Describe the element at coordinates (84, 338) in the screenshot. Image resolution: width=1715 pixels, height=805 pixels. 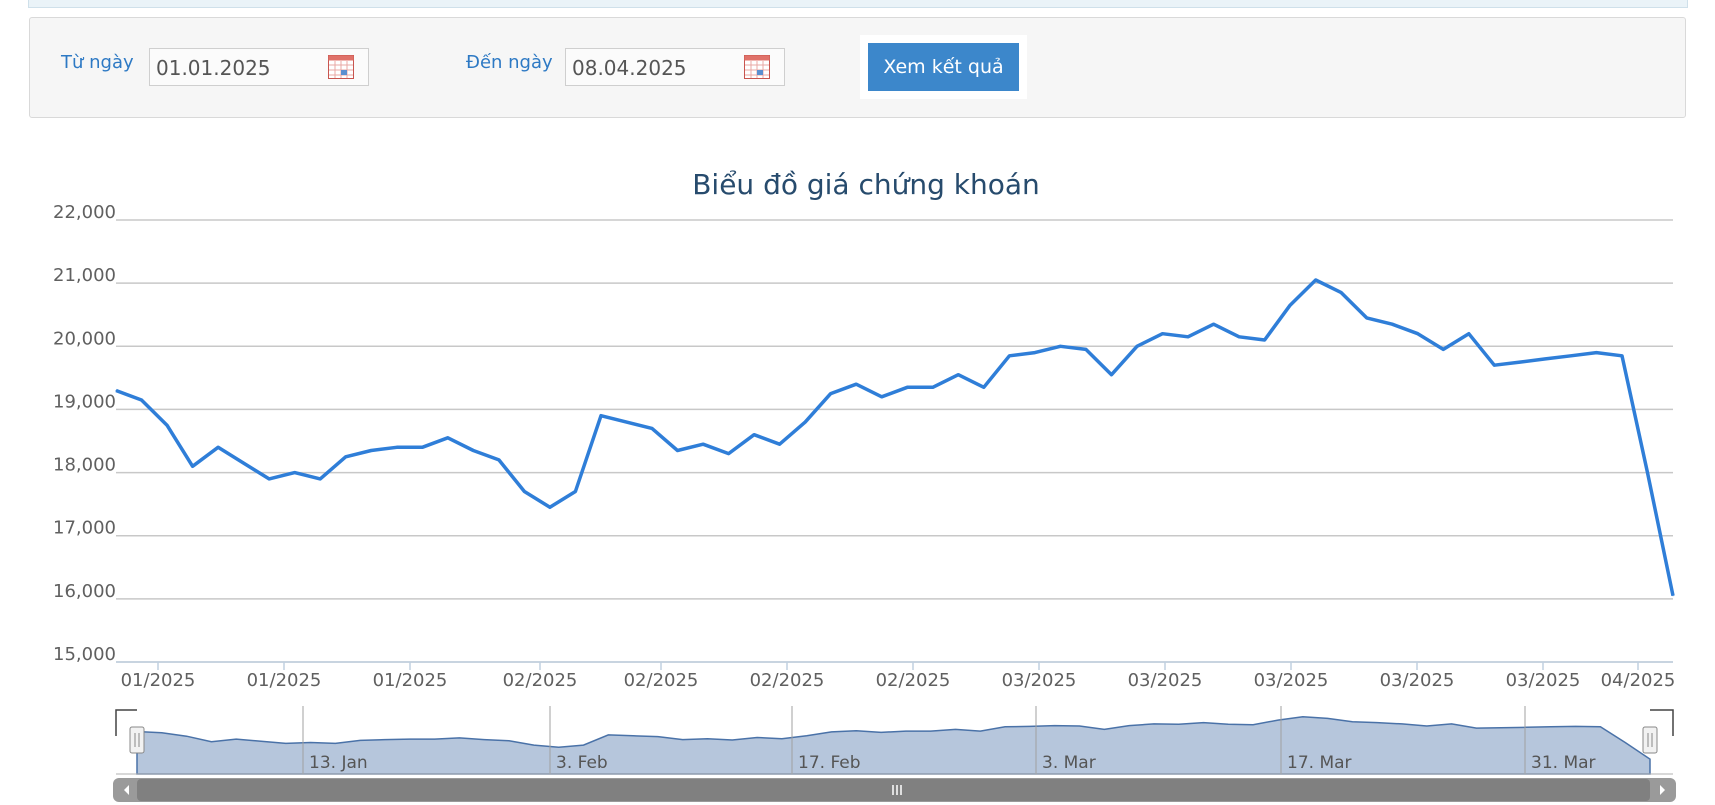
I see `y-tick-label: 20,000` at that location.